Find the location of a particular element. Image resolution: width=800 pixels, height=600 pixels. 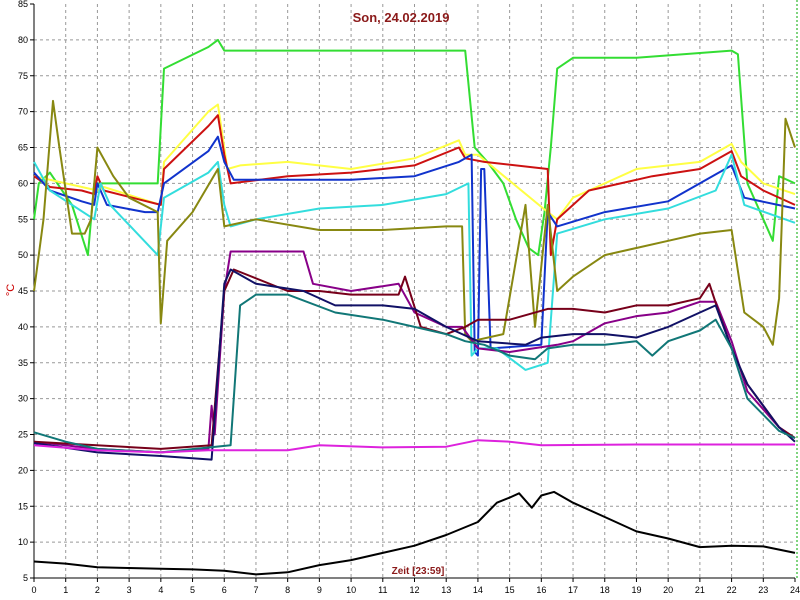

x-tick-label: 5 is located at coordinates (192, 590).